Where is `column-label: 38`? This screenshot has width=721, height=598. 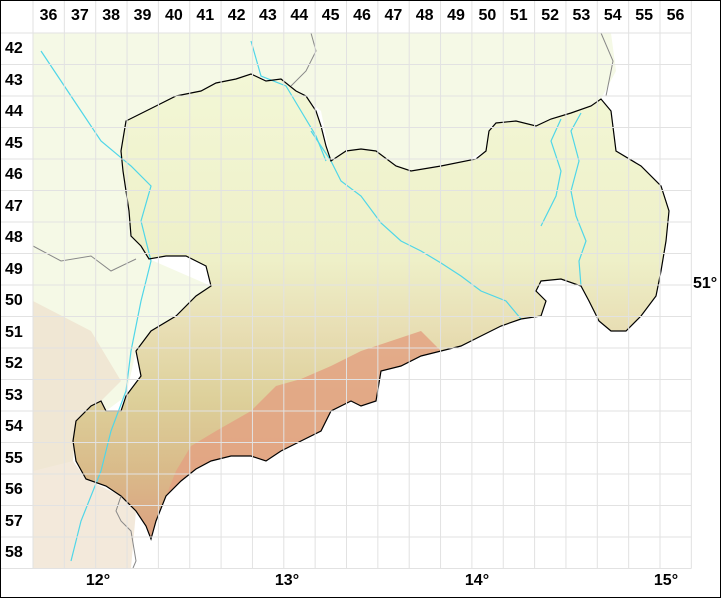
column-label: 38 is located at coordinates (111, 15).